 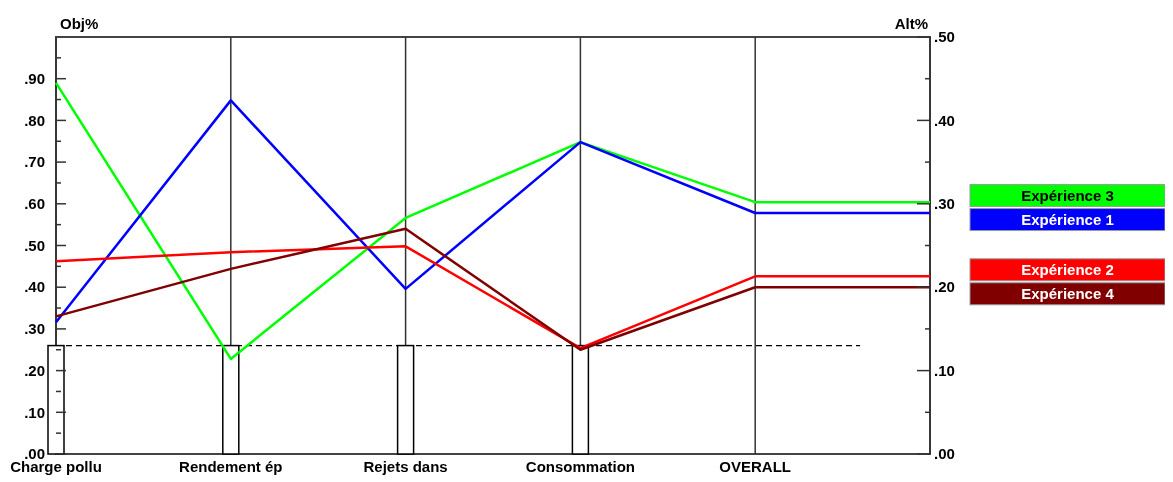 I want to click on y-tick-label: .20, so click(x=34, y=370).